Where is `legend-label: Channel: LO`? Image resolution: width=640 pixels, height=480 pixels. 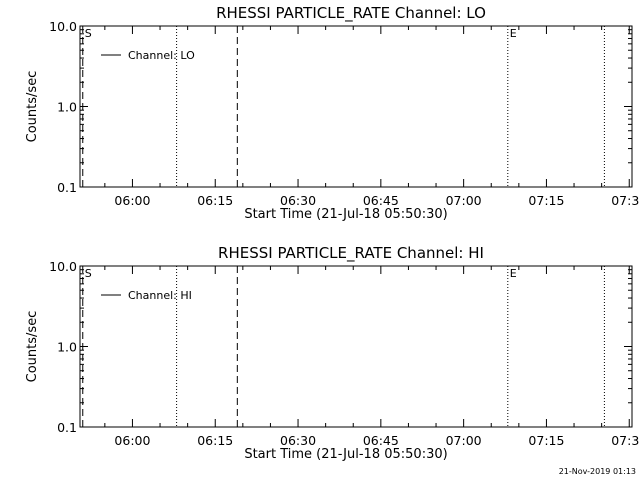 legend-label: Channel: LO is located at coordinates (161, 55).